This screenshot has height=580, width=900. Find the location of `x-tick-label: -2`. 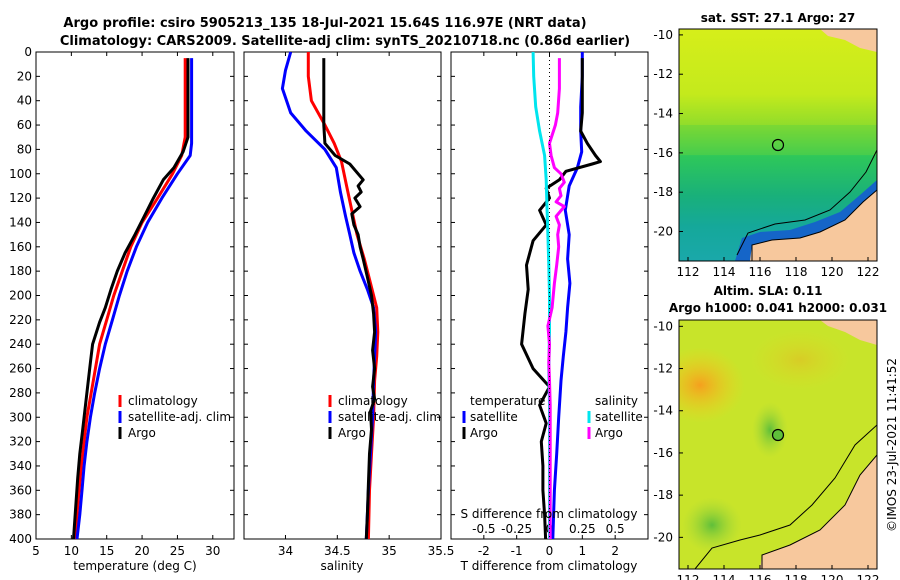

x-tick-label: -2 is located at coordinates (484, 551).